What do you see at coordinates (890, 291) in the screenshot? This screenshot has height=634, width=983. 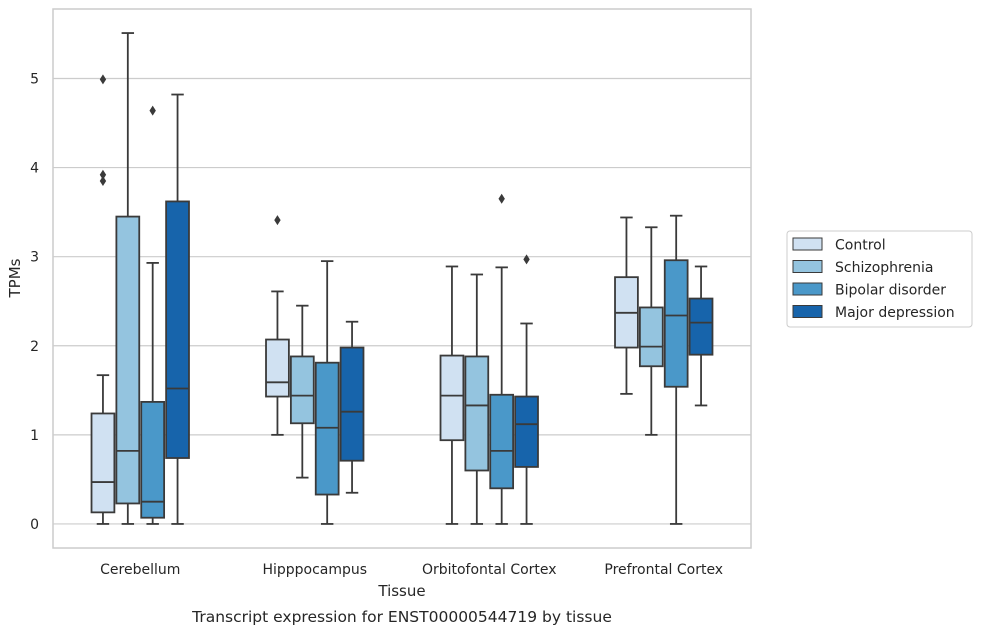 I see `legend-label: Bipolar disorder` at bounding box center [890, 291].